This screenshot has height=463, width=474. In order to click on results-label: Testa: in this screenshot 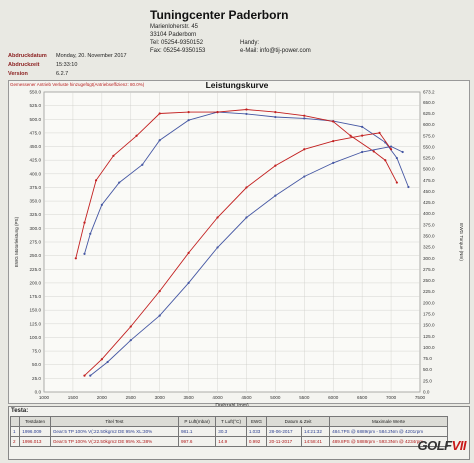, I will do `click(20, 411)`.